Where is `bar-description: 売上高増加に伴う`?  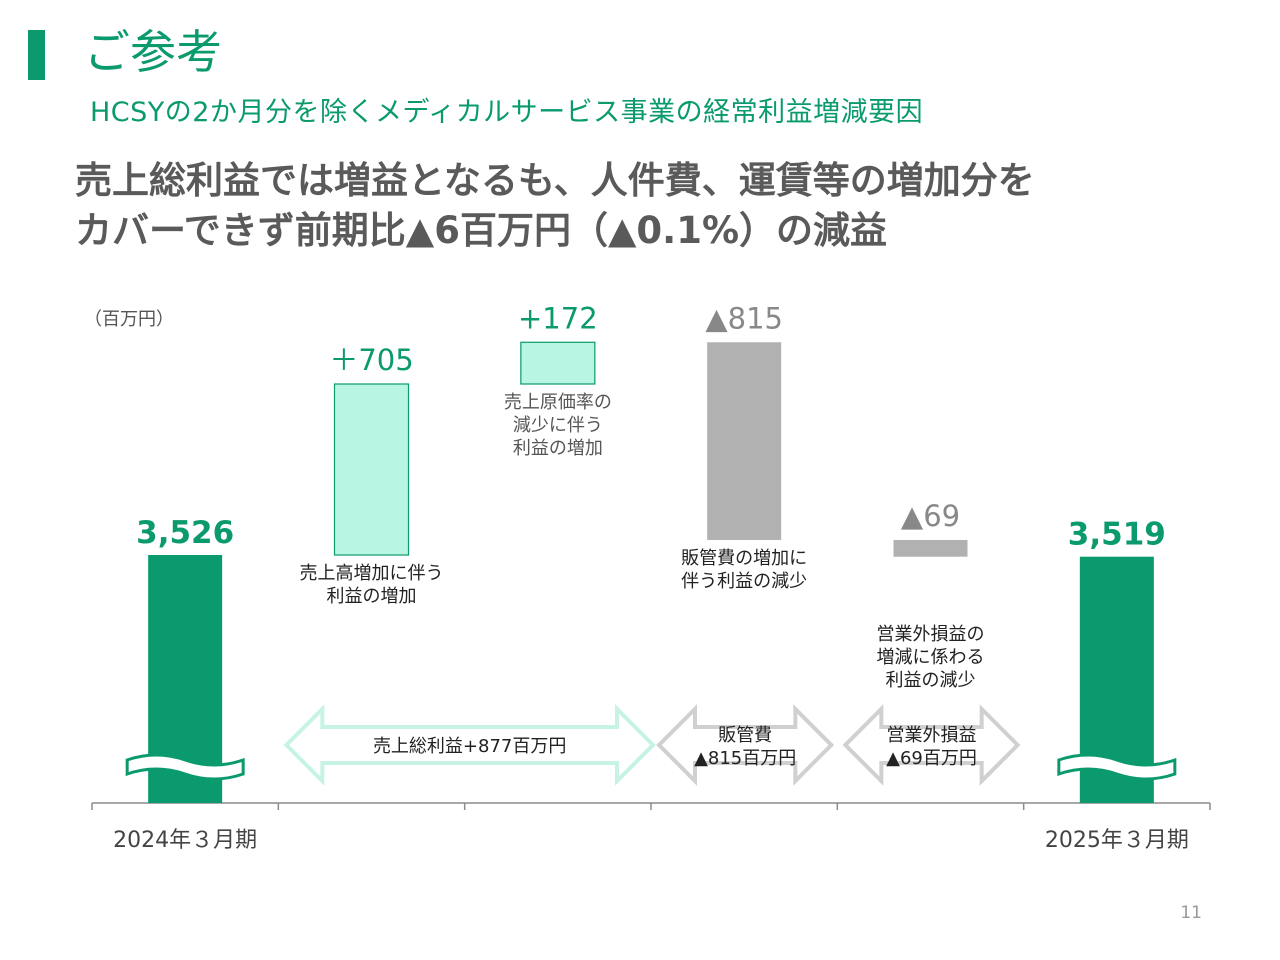 bar-description: 売上高増加に伴う is located at coordinates (372, 573).